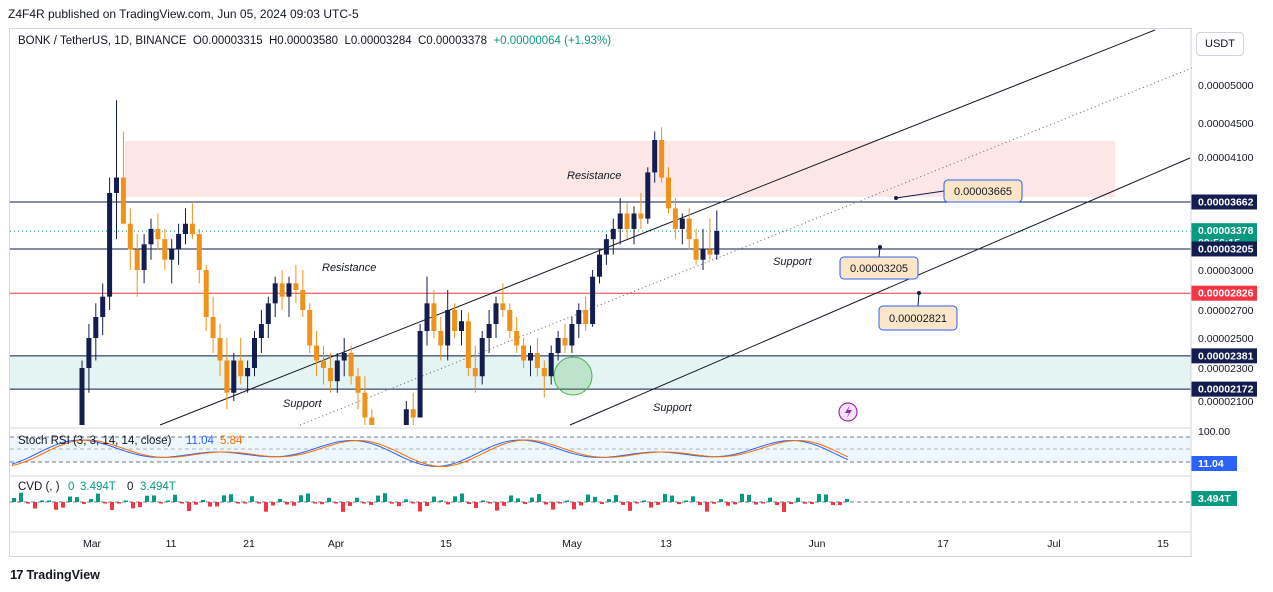  I want to click on callout-label-1: 0.00003205, so click(879, 269).